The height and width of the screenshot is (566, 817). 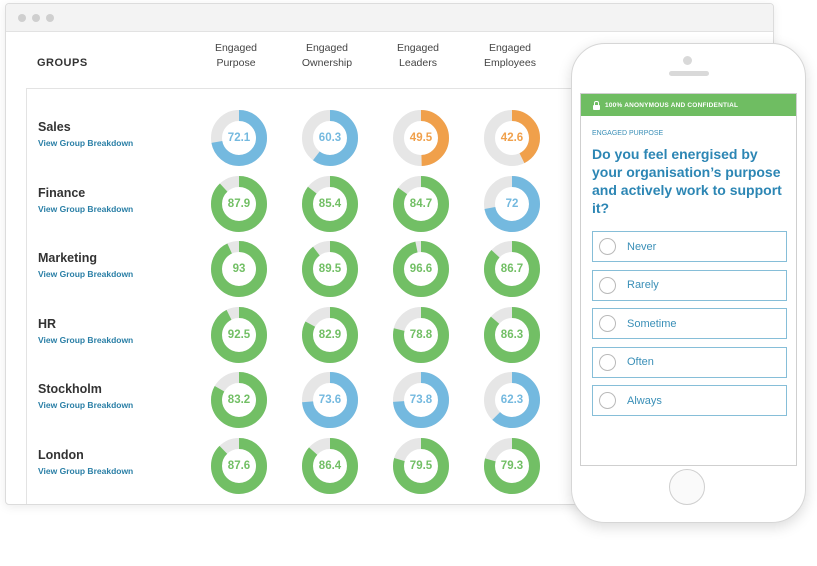 I want to click on donut-value-label: 42.6, so click(x=512, y=138).